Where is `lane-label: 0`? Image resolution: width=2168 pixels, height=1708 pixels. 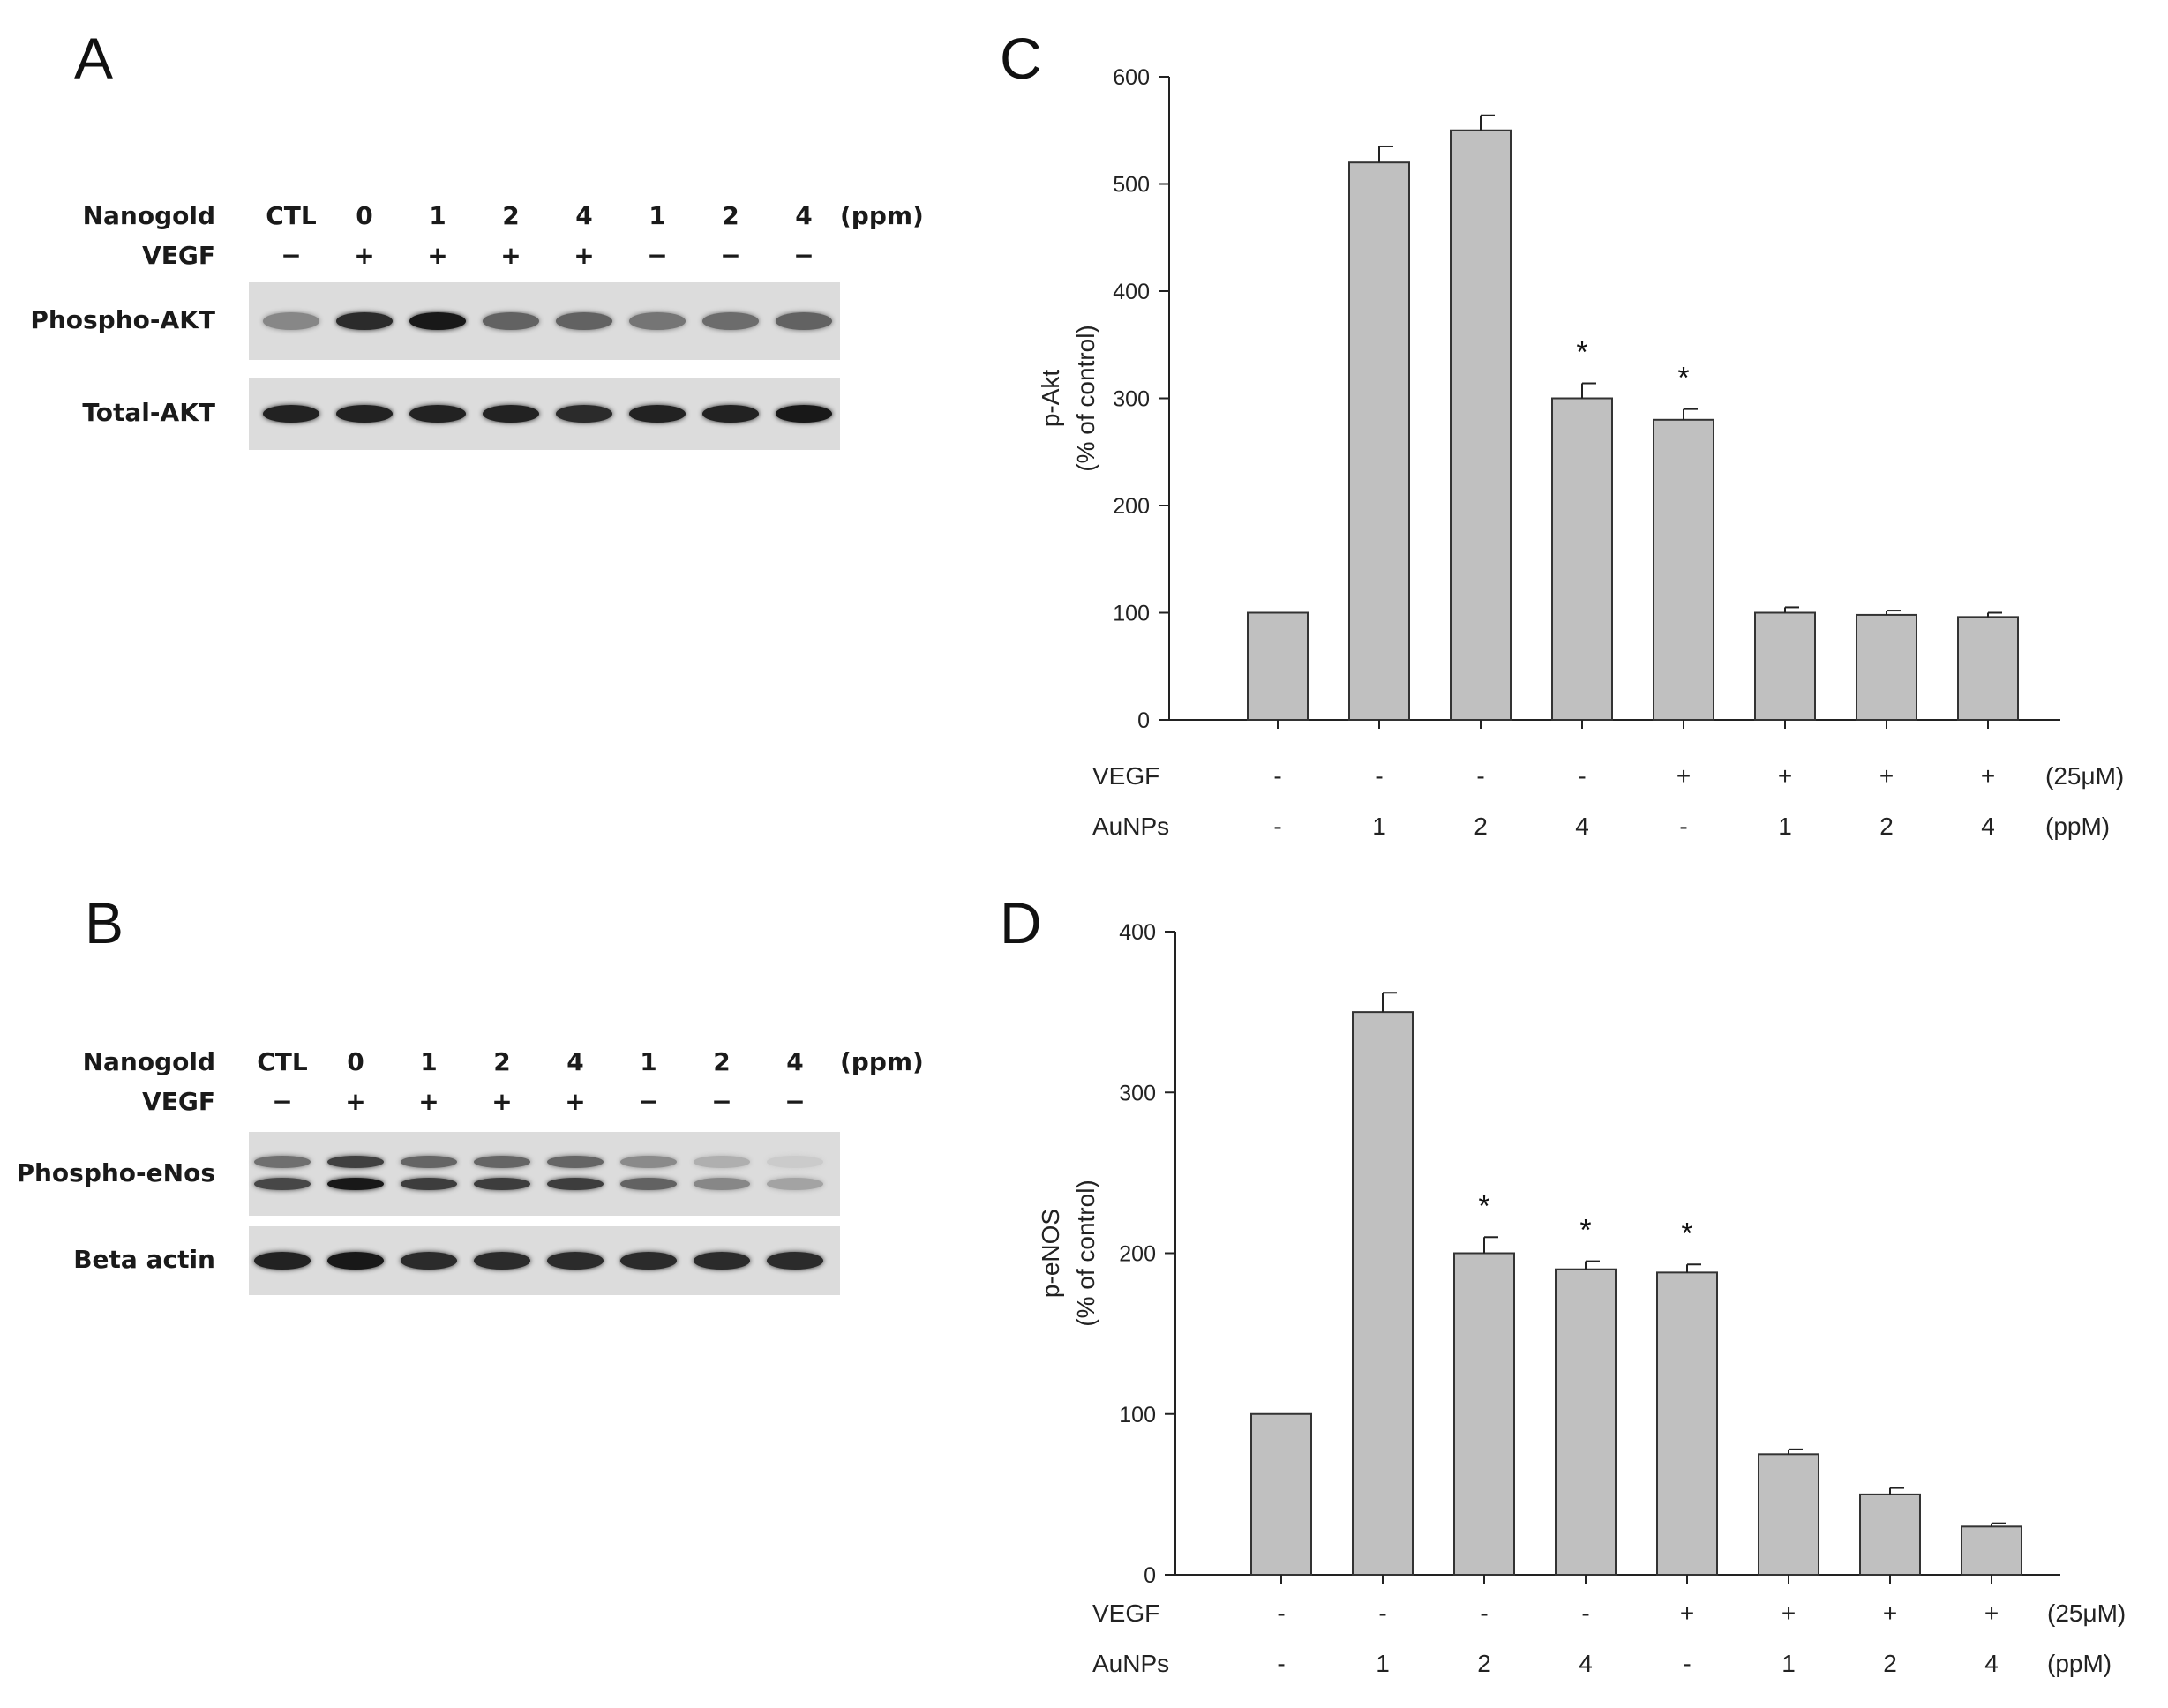 lane-label: 0 is located at coordinates (355, 1061).